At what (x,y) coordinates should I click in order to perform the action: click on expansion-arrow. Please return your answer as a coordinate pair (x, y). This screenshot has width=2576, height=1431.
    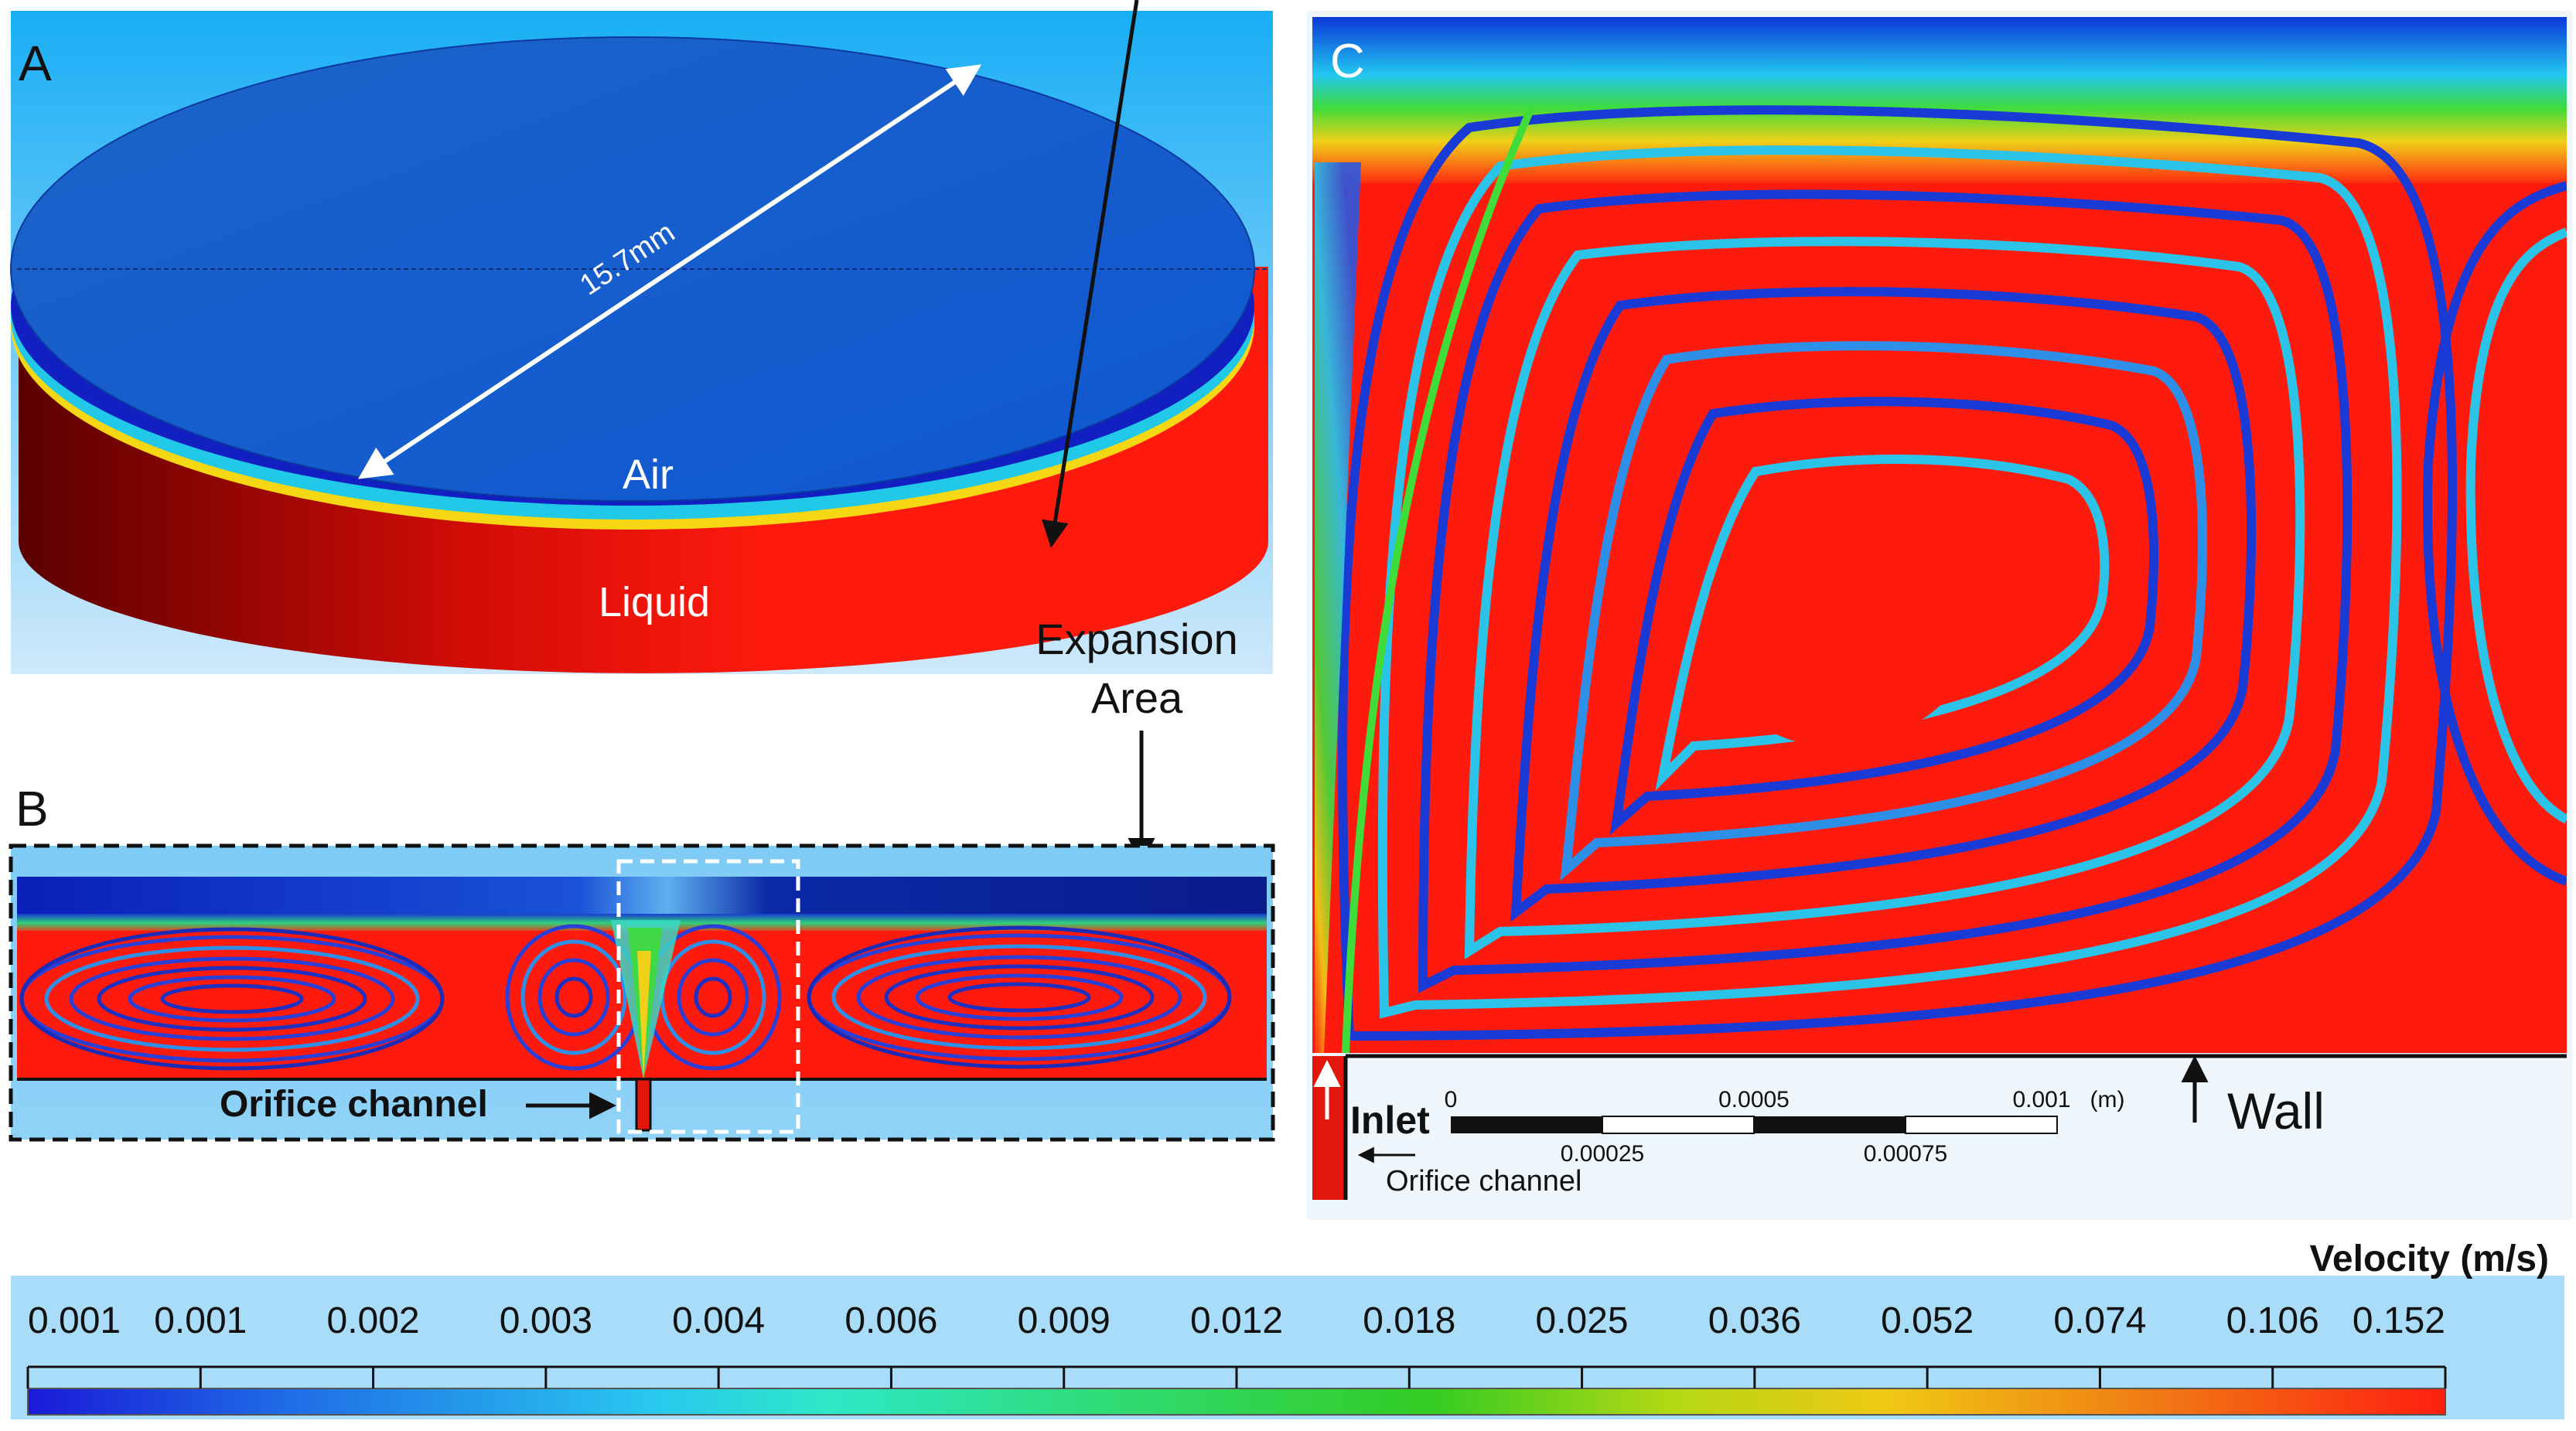
    Looking at the image, I should click on (1090, 274).